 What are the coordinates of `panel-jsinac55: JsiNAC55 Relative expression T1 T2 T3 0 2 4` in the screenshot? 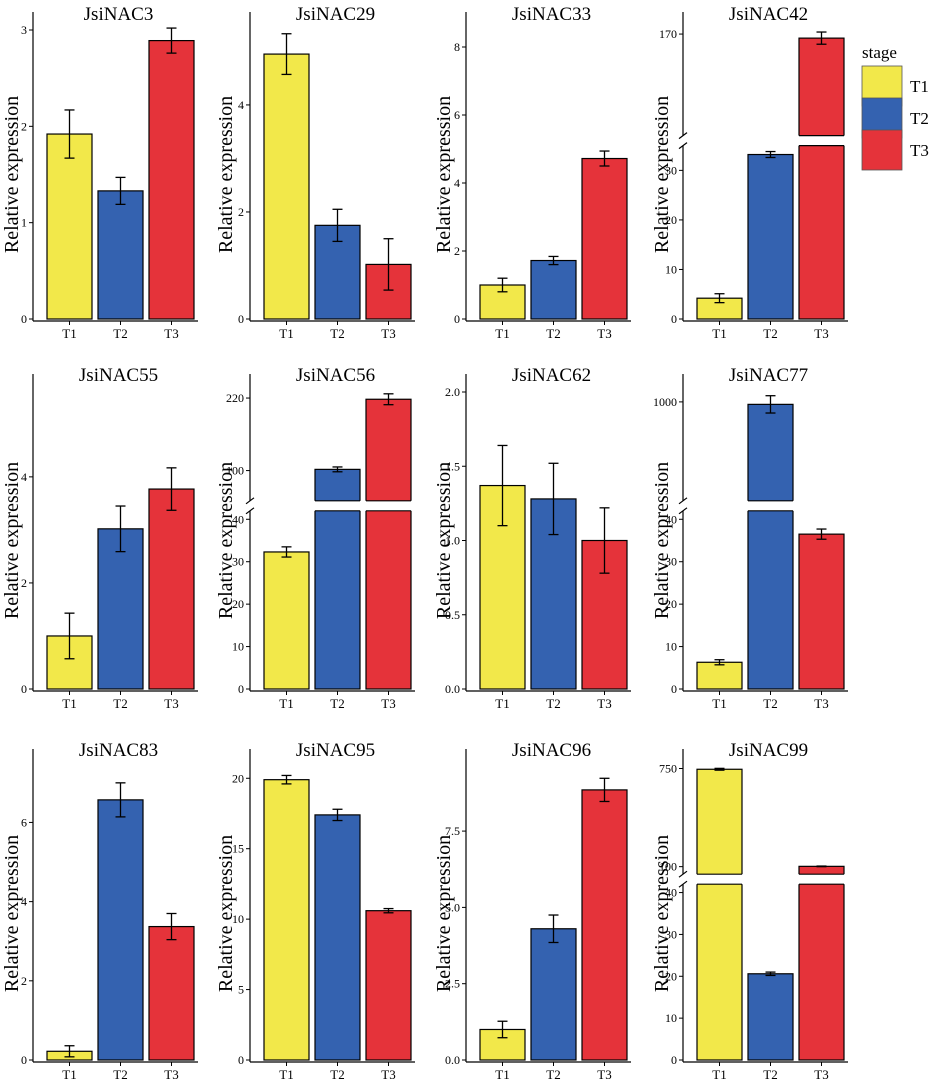 It's located at (99, 538).